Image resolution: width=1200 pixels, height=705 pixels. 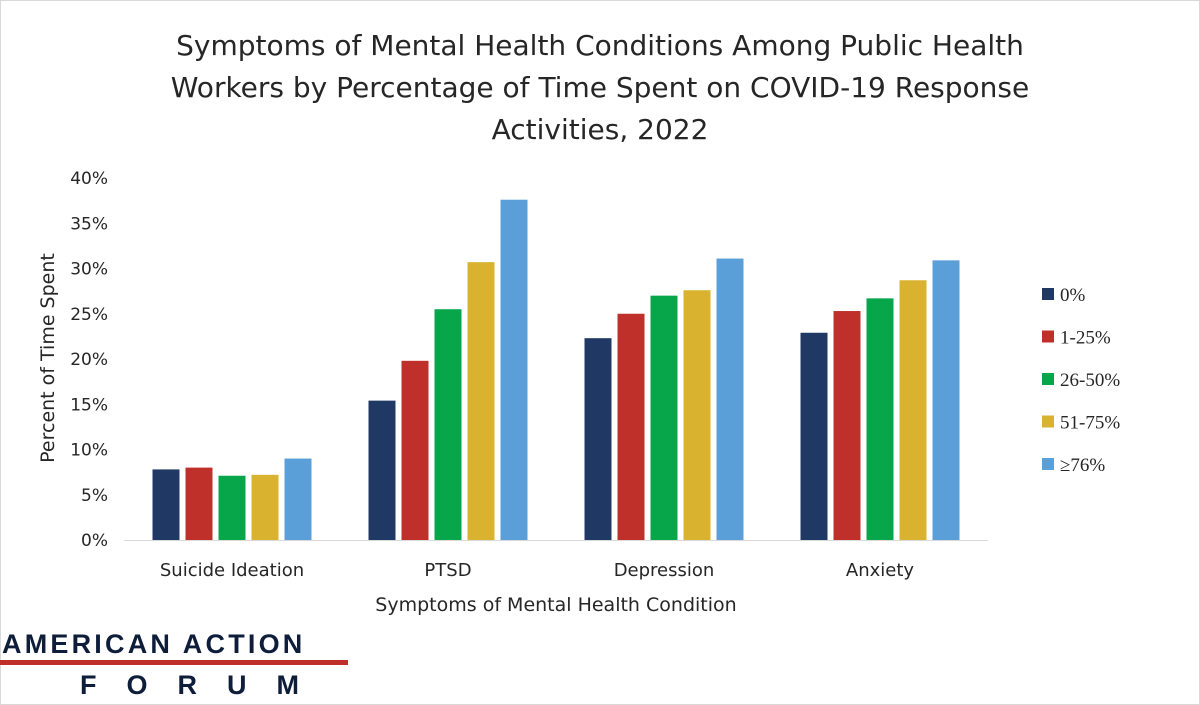 What do you see at coordinates (1090, 380) in the screenshot?
I see `legend-label: 26-50%` at bounding box center [1090, 380].